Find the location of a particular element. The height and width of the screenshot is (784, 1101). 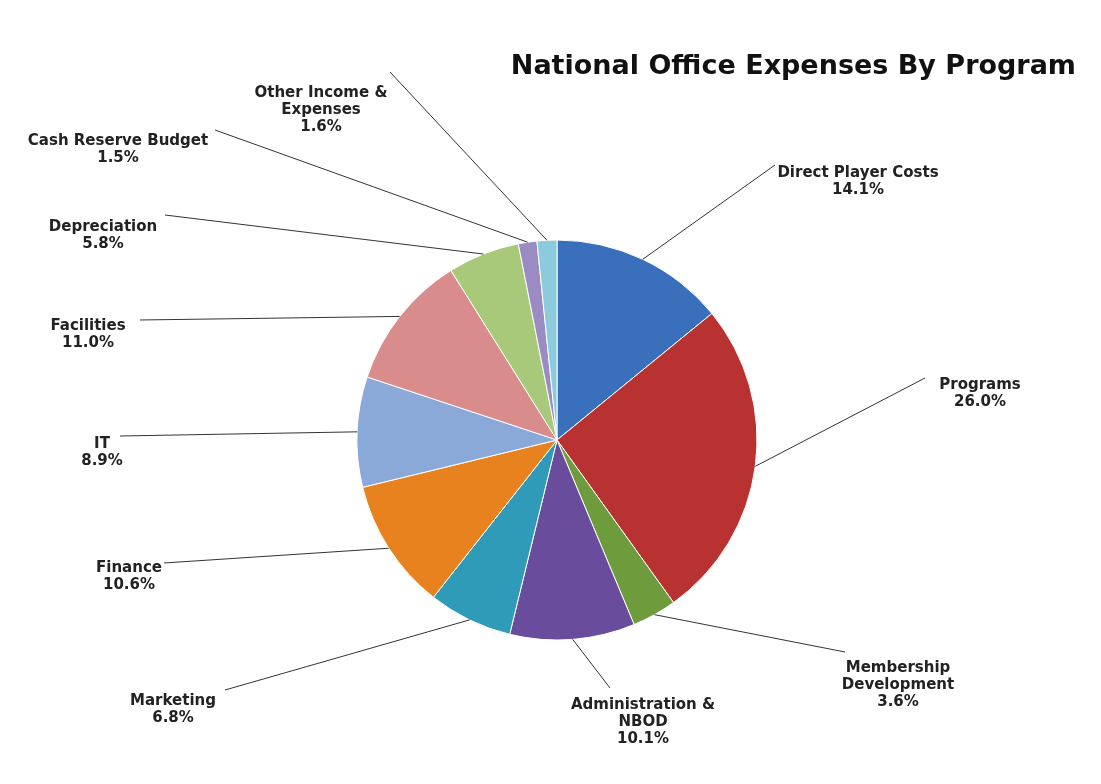

data-label: 5.8% is located at coordinates (103, 243).